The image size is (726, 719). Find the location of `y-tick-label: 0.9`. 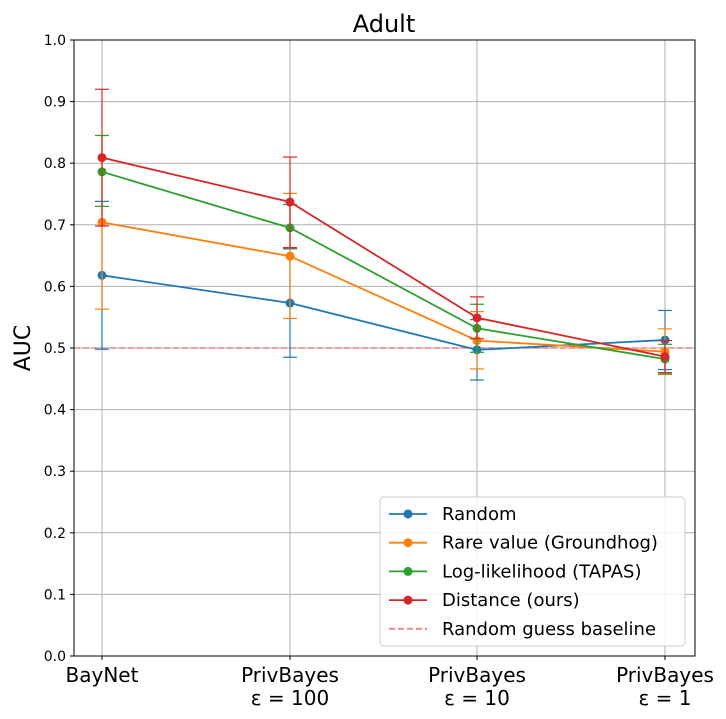

y-tick-label: 0.9 is located at coordinates (55, 103).